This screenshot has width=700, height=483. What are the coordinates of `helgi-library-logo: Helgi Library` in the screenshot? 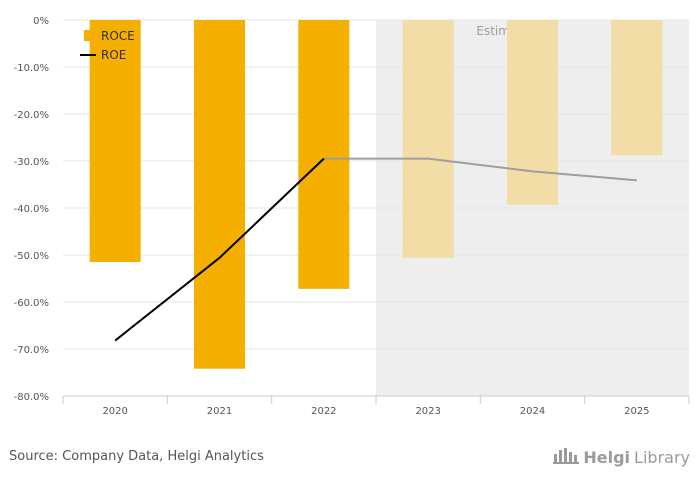 It's located at (621, 457).